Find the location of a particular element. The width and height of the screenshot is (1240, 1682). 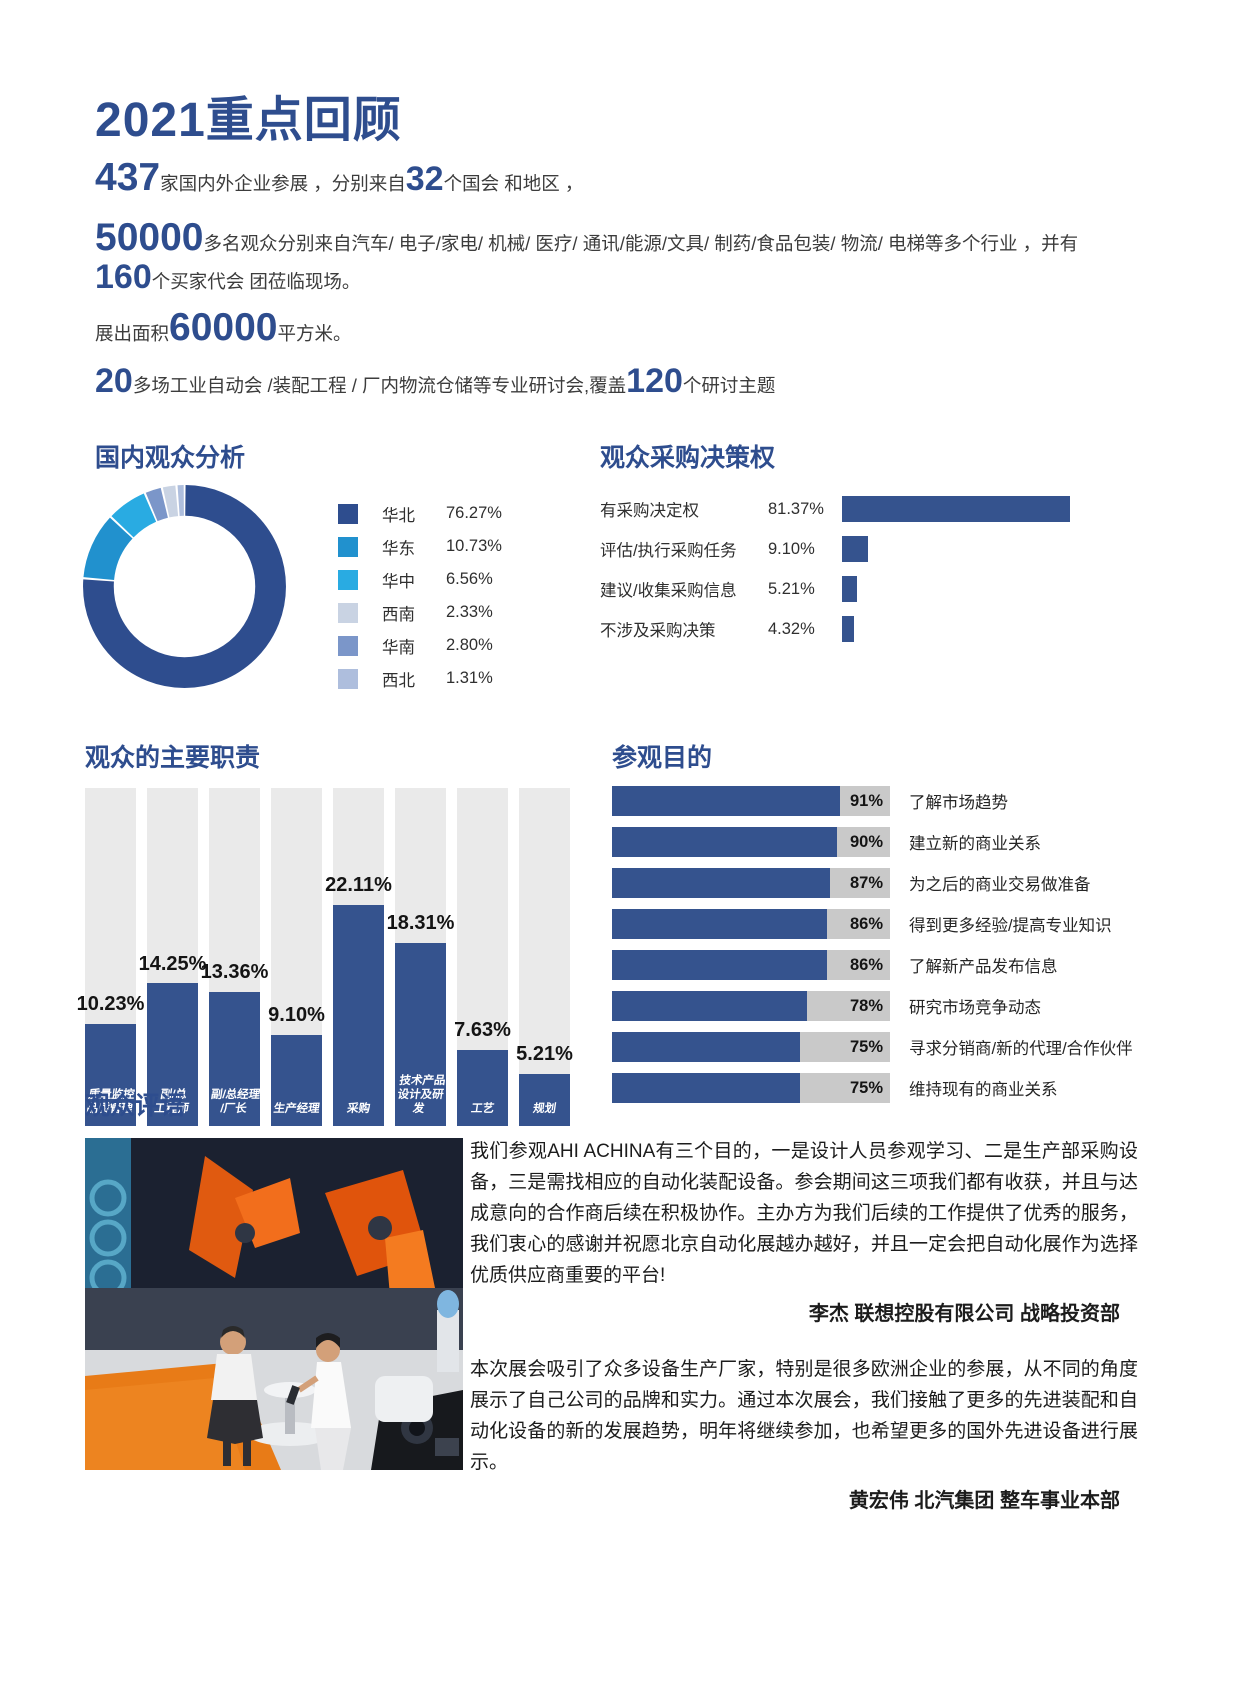

responsibility-value: 9.10% is located at coordinates (296, 1015).